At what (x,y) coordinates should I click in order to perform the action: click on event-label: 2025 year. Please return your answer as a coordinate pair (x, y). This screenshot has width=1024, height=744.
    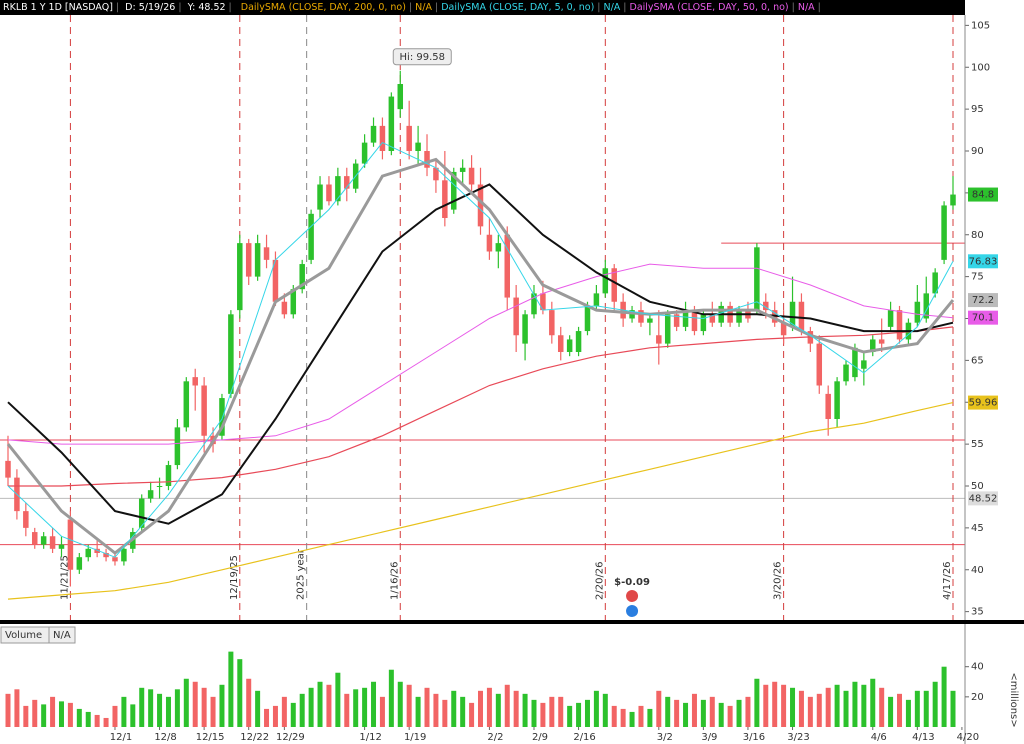
    Looking at the image, I should click on (301, 574).